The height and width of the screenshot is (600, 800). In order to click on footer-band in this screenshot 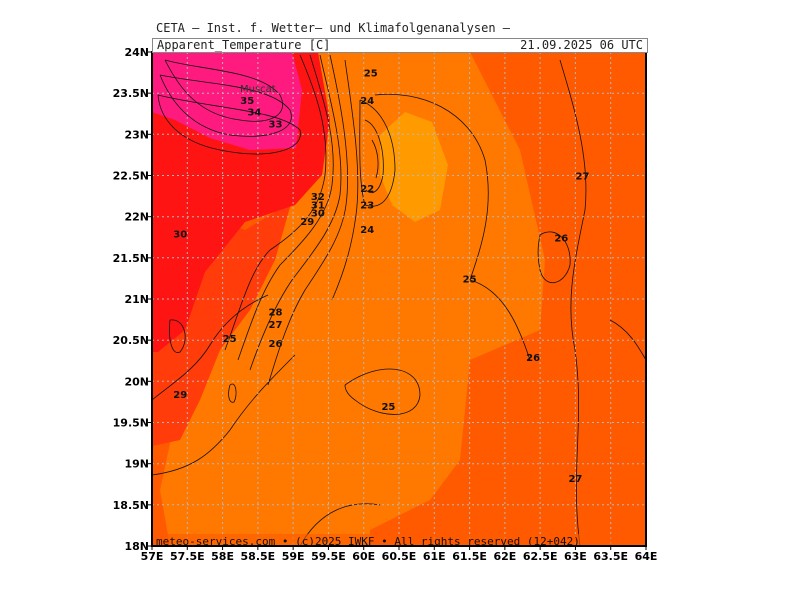, I will do `click(399, 540)`.